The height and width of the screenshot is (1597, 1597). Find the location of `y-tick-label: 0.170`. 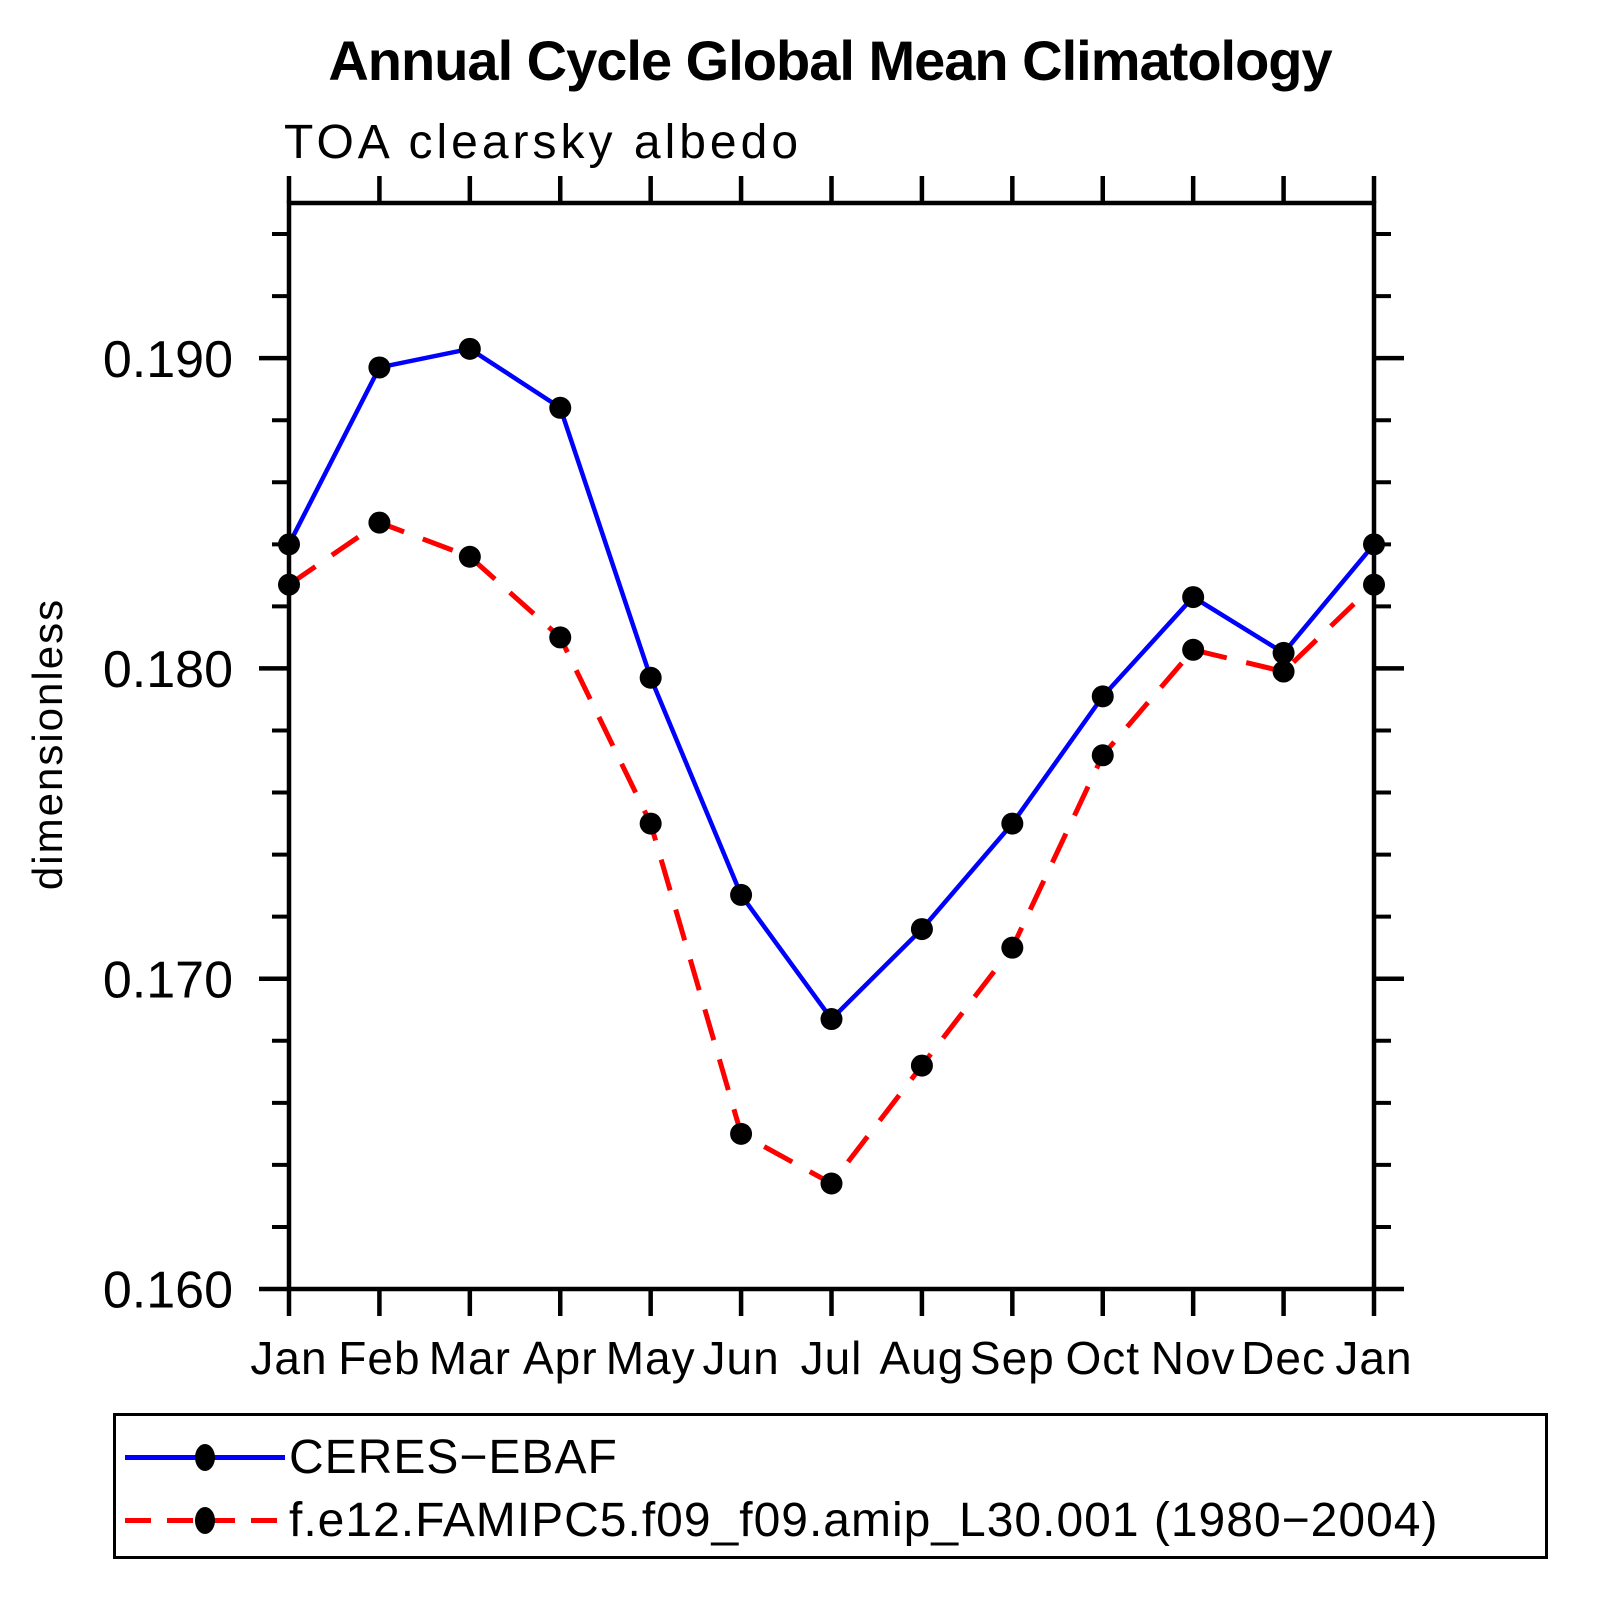

y-tick-label: 0.170 is located at coordinates (168, 980).